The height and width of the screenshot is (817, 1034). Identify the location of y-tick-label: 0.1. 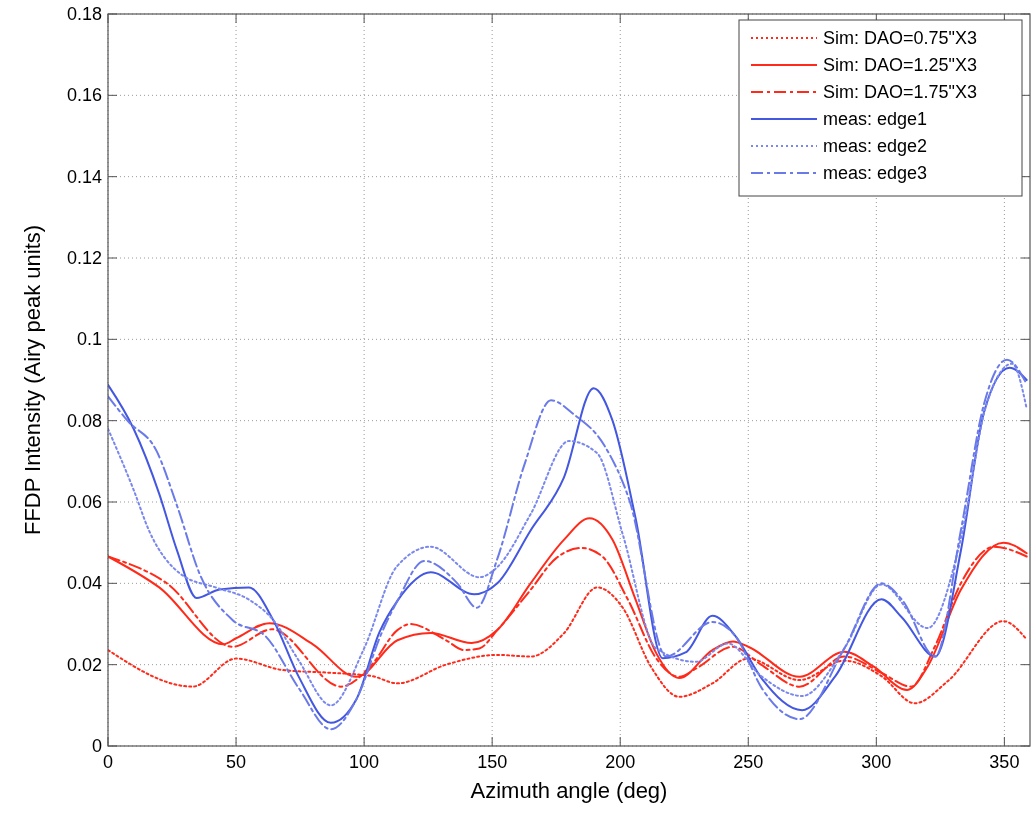
(89, 339).